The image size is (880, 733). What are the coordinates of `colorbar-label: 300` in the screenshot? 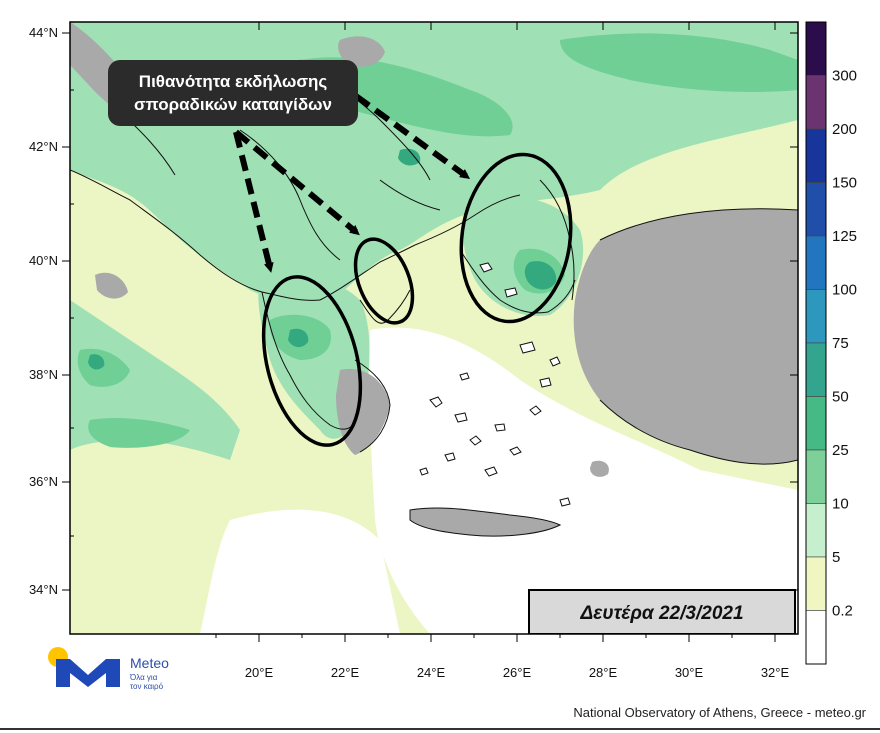 It's located at (844, 76).